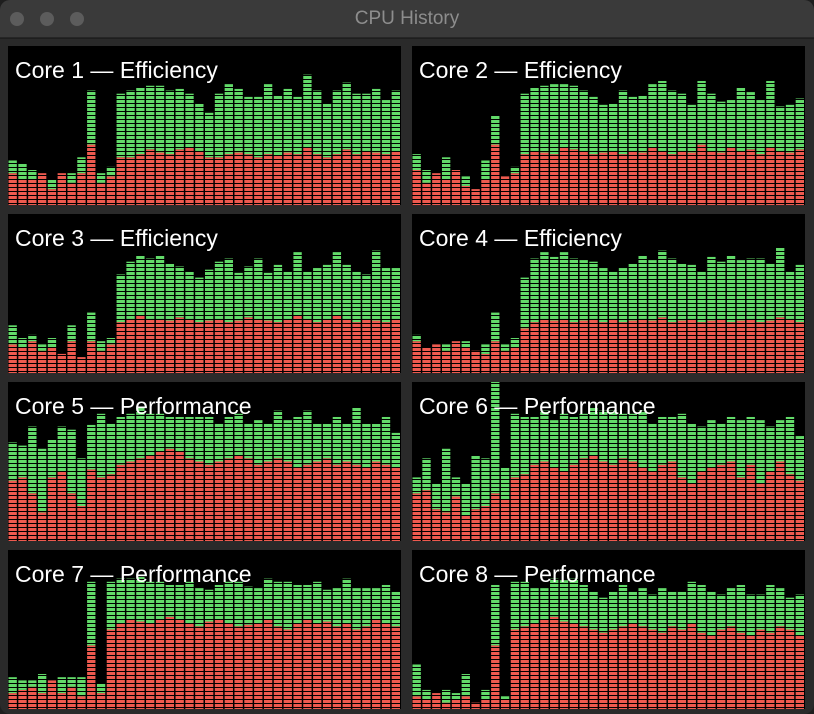 The width and height of the screenshot is (814, 714). I want to click on cpu-panel: Core 8 — Performance, so click(608, 629).